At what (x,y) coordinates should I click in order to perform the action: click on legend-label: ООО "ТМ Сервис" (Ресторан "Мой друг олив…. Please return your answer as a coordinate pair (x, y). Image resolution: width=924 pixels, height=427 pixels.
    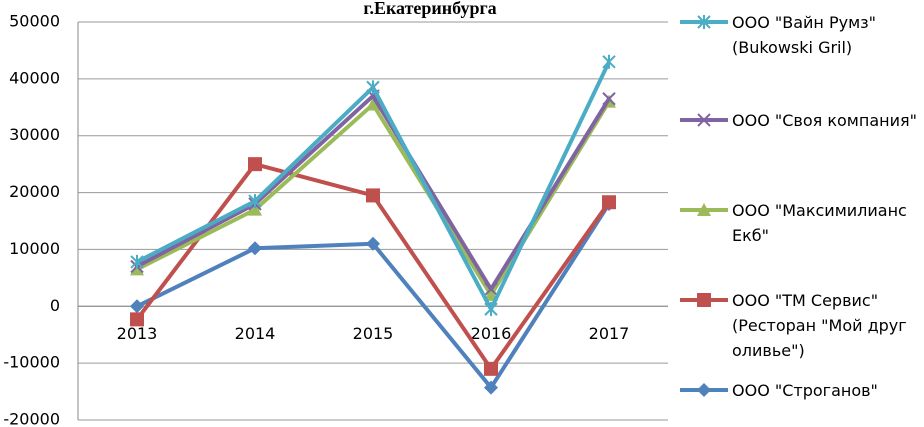
    Looking at the image, I should click on (819, 325).